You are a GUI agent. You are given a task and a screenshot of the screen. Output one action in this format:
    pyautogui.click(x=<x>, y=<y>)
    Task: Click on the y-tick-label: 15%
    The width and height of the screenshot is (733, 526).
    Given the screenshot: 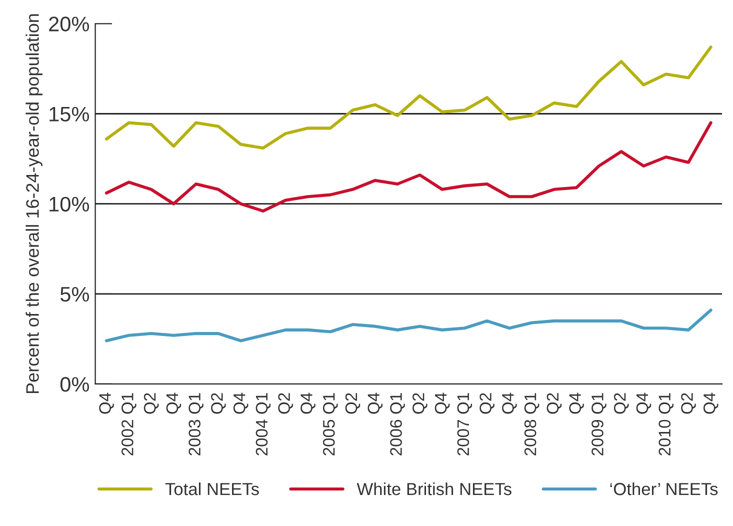 What is the action you would take?
    pyautogui.click(x=69, y=114)
    